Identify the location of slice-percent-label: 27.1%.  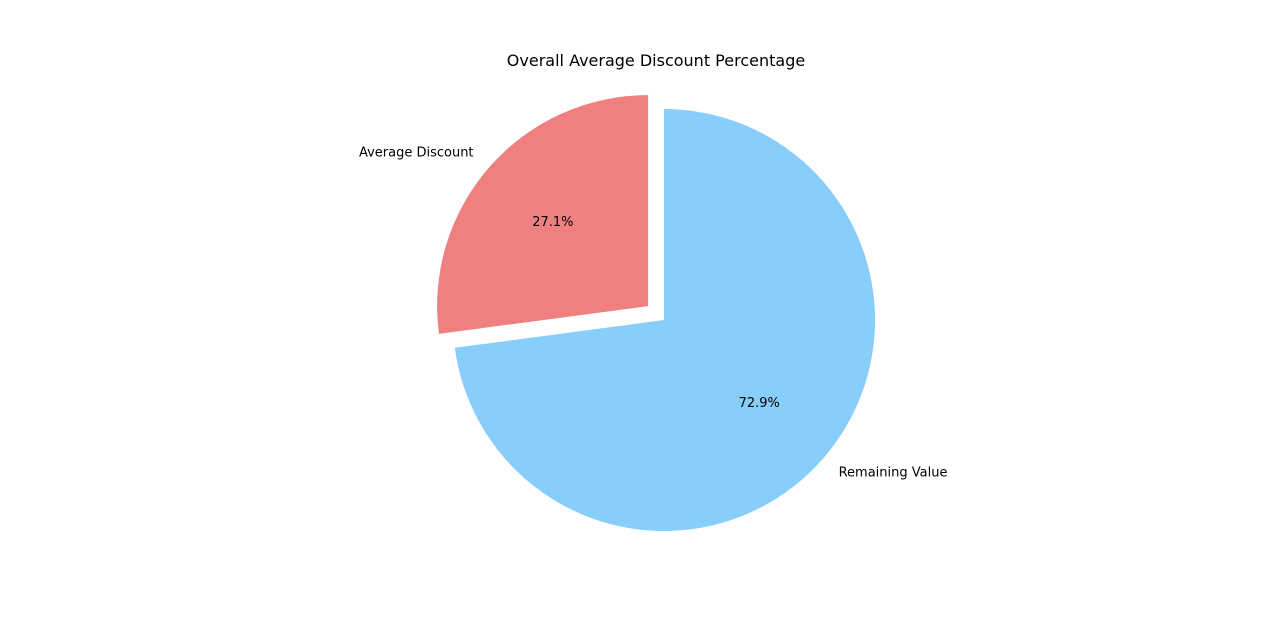
(552, 222).